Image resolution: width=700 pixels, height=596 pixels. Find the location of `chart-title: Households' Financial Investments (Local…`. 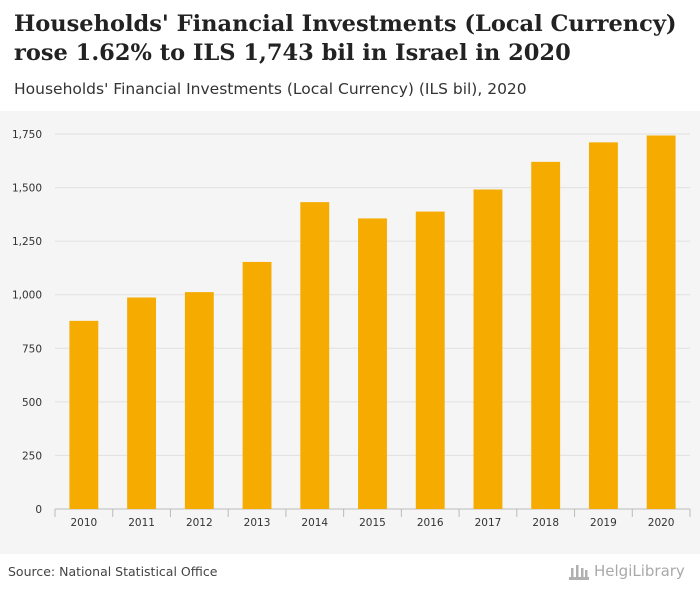

chart-title: Households' Financial Investments (Local… is located at coordinates (345, 38).